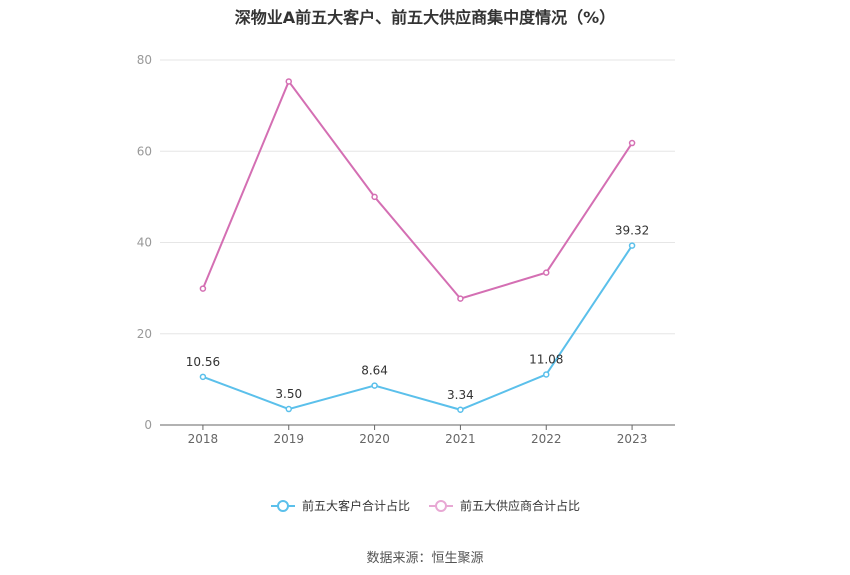  What do you see at coordinates (288, 409) in the screenshot?
I see `series-0-point-2019` at bounding box center [288, 409].